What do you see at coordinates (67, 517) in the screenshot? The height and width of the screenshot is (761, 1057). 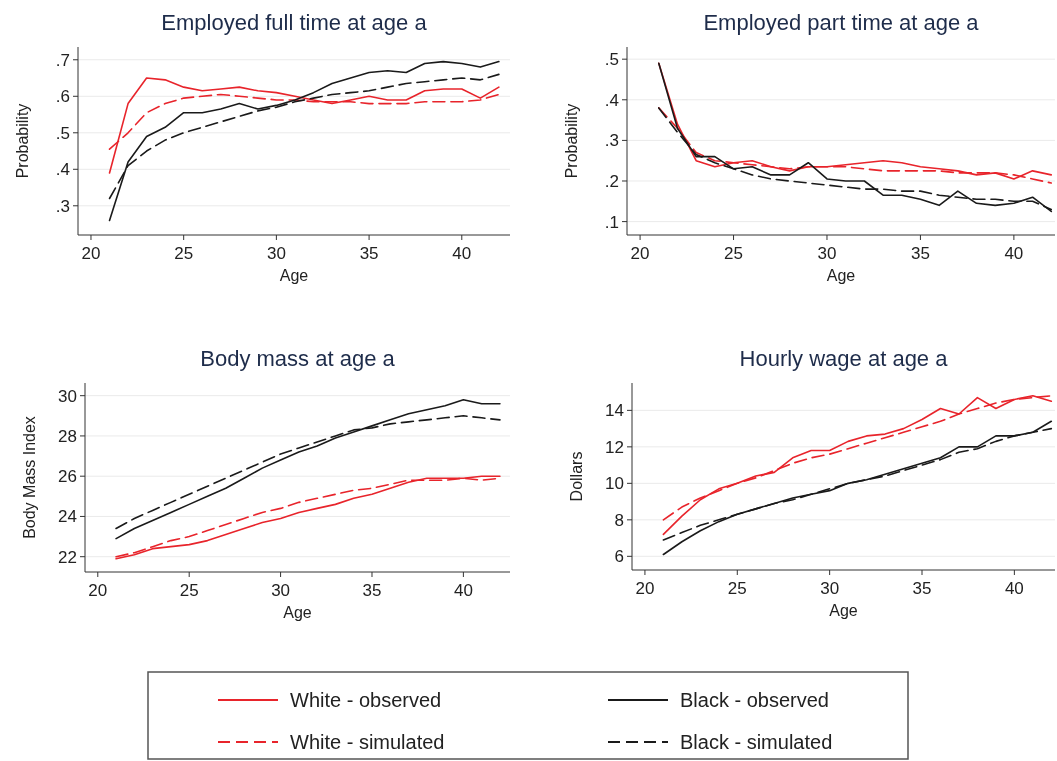 I see `y-tick-label: 24` at bounding box center [67, 517].